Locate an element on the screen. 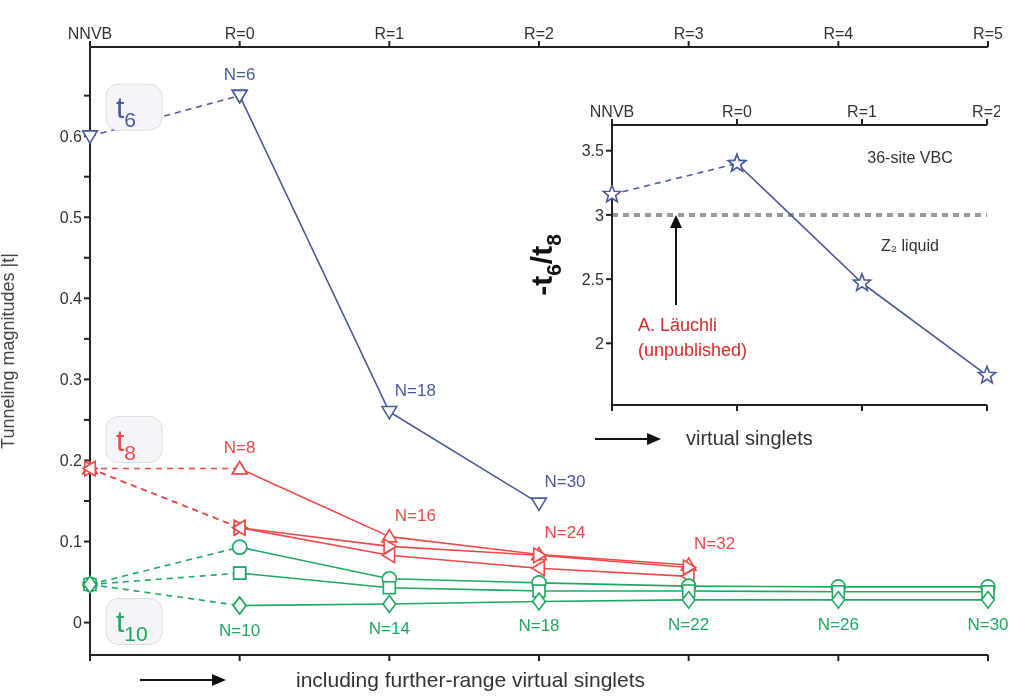  annotation: N=24 is located at coordinates (565, 533).